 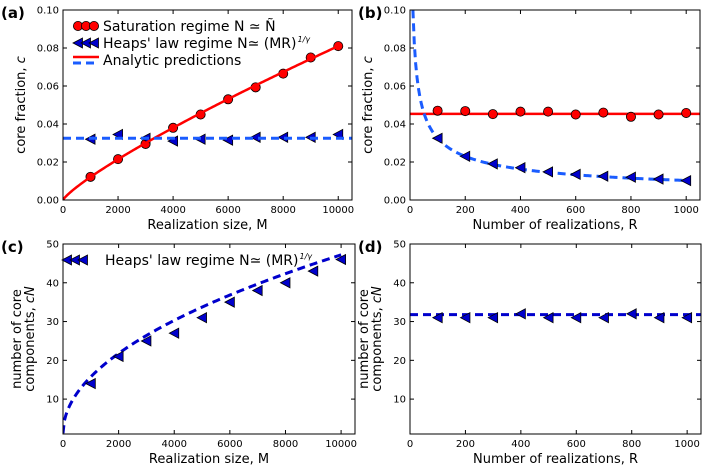 I want to click on x-tick-label: 200, so click(x=465, y=444).